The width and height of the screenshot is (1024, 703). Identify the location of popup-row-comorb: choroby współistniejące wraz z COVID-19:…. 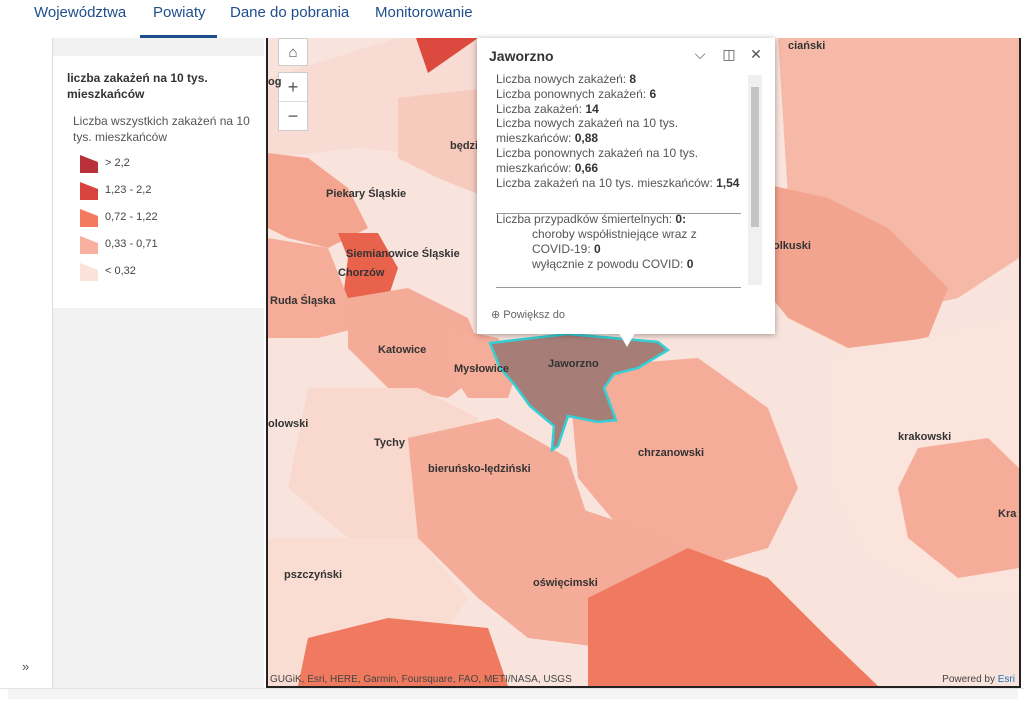
(619, 242).